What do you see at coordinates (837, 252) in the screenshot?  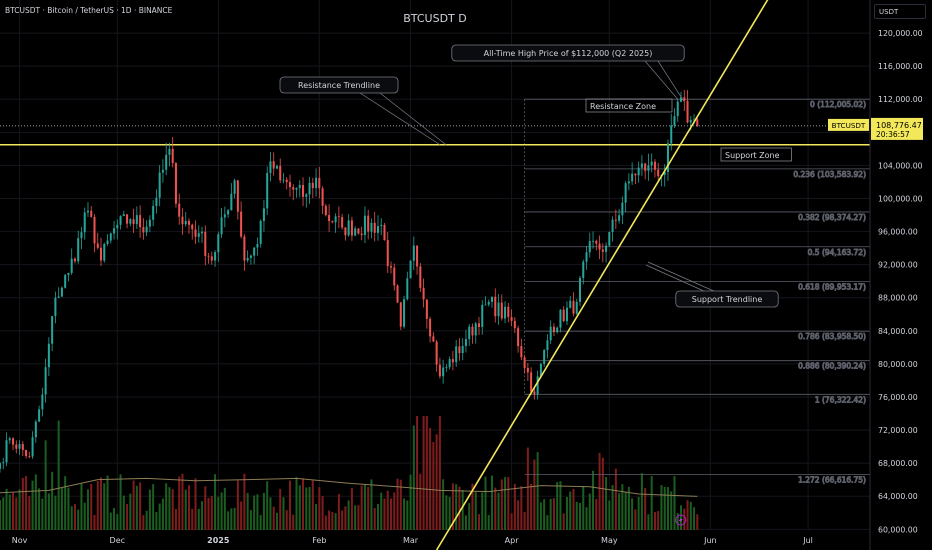 I see `fib-label: 0.5 (94,163.72)` at bounding box center [837, 252].